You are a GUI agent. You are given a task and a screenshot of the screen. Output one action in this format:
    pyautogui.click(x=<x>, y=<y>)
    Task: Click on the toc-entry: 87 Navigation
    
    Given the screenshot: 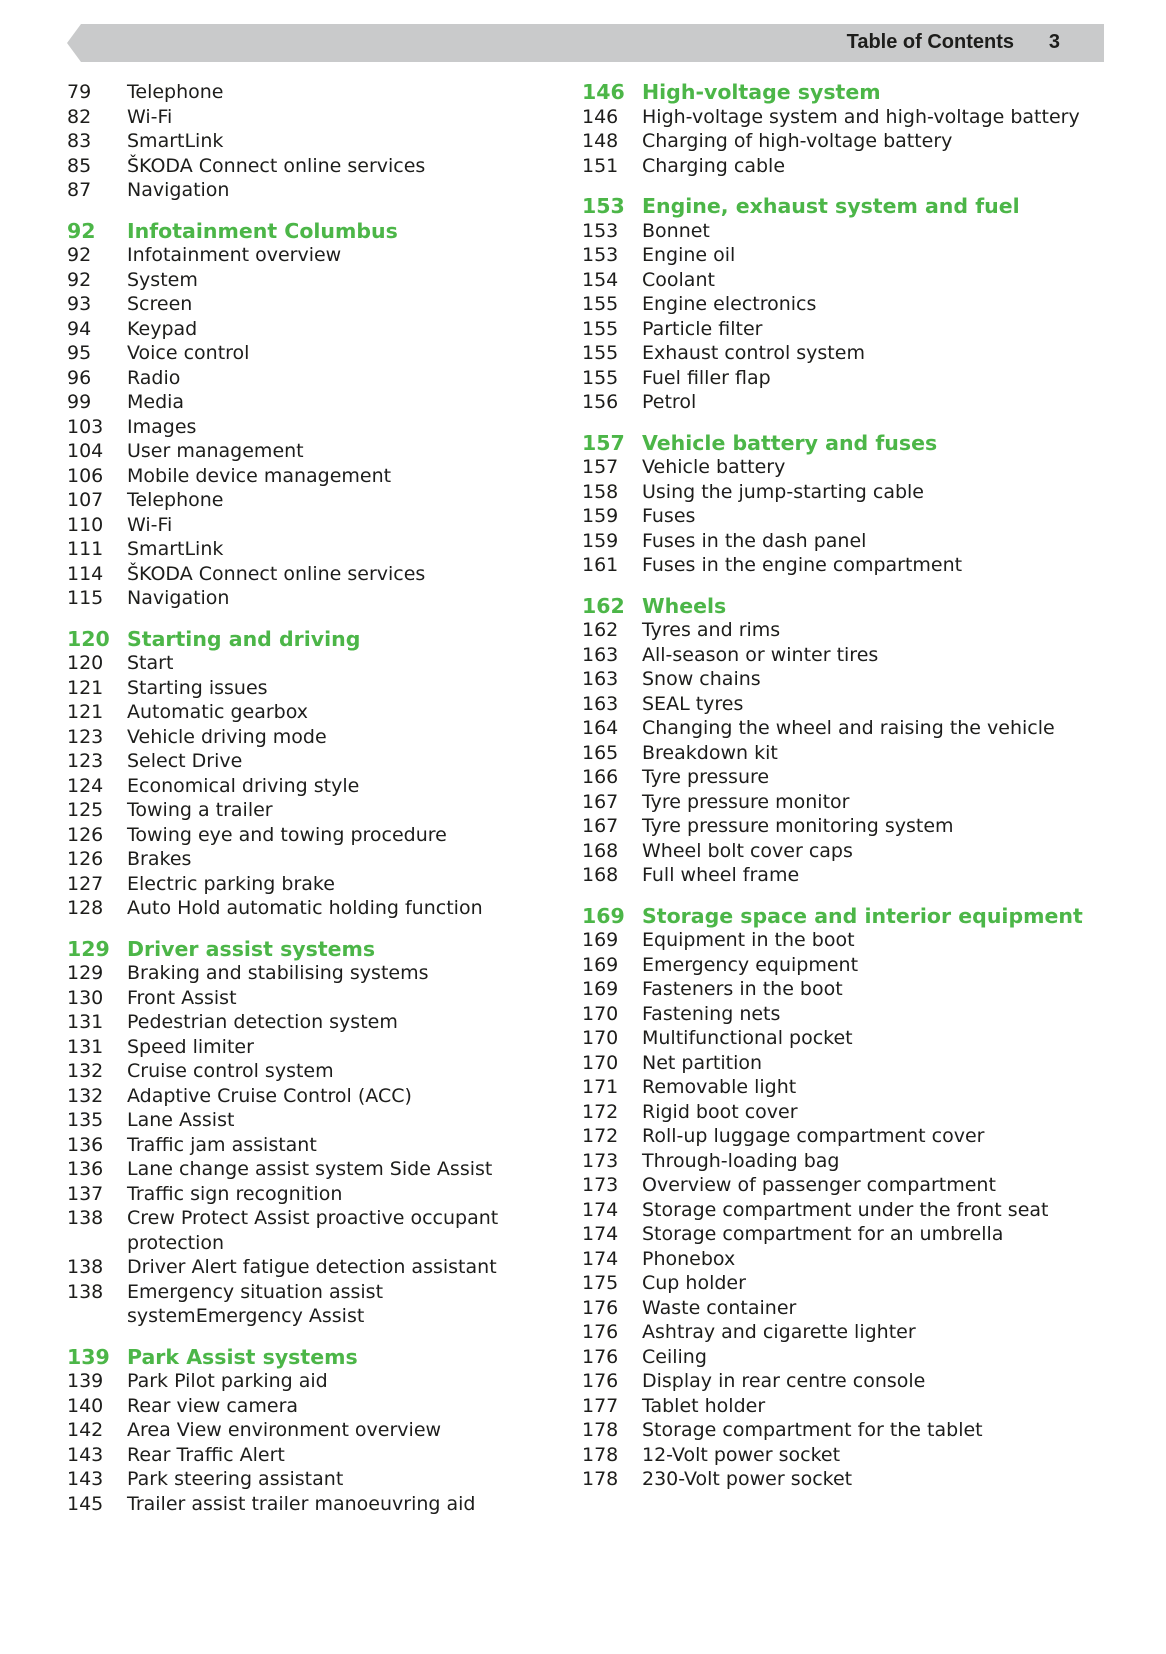 What is the action you would take?
    pyautogui.click(x=307, y=190)
    